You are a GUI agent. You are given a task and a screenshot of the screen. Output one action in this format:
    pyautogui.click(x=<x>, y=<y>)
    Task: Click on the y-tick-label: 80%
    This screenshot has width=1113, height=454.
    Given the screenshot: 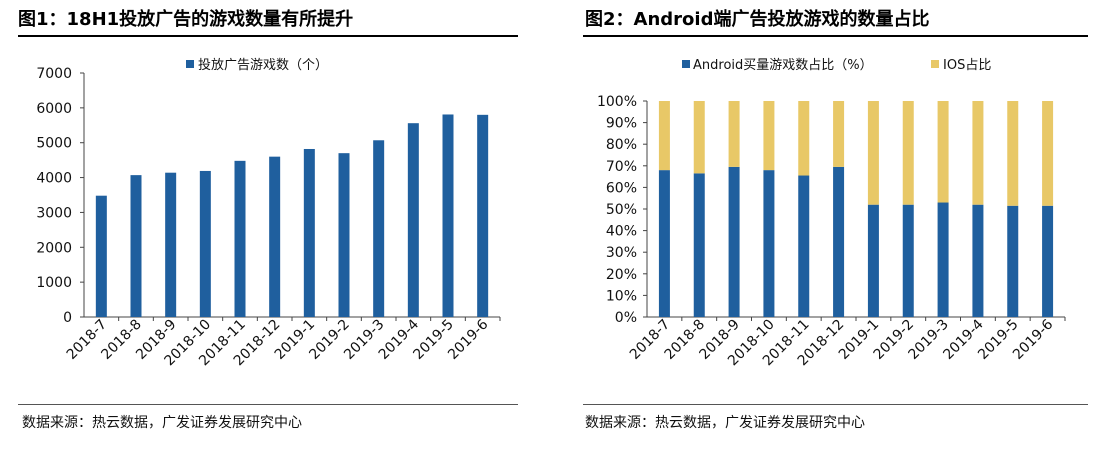 What is the action you would take?
    pyautogui.click(x=621, y=145)
    